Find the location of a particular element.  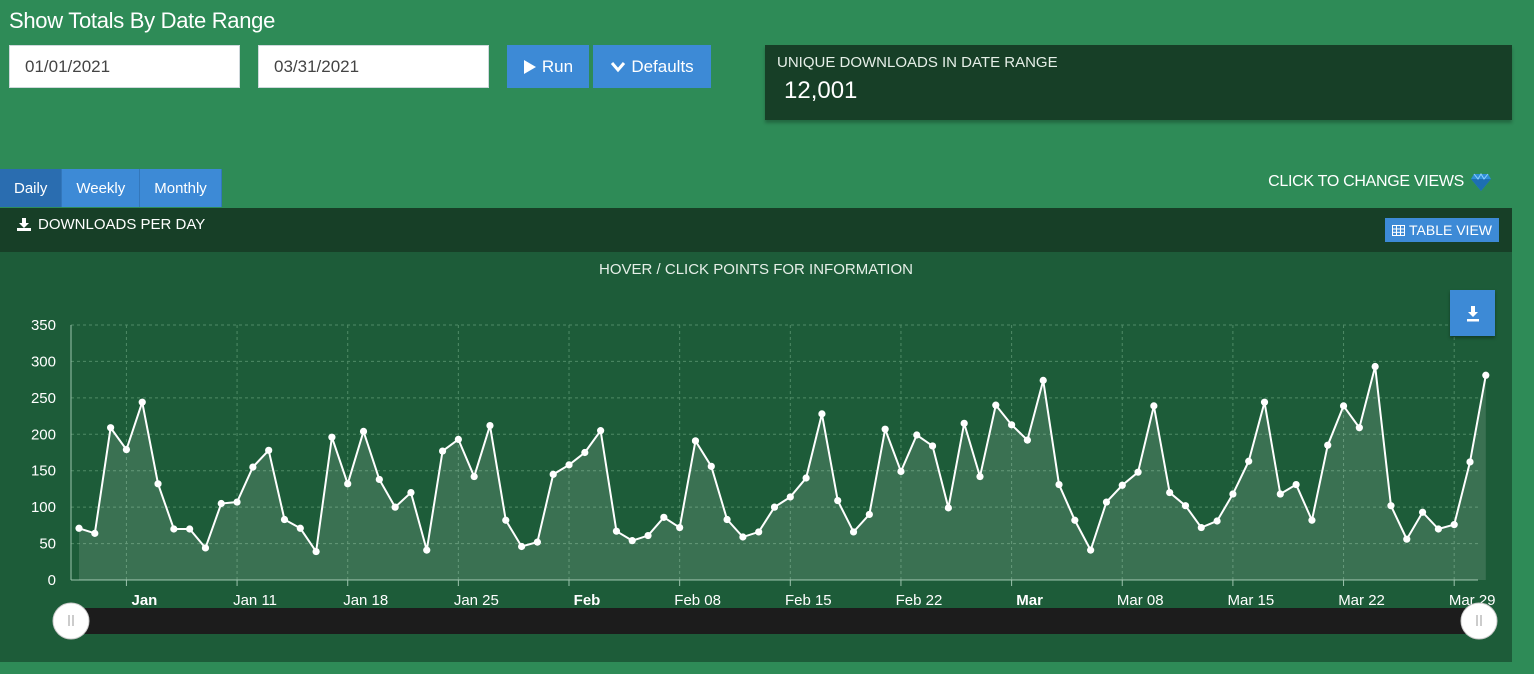

start-date-input is located at coordinates (124, 66).